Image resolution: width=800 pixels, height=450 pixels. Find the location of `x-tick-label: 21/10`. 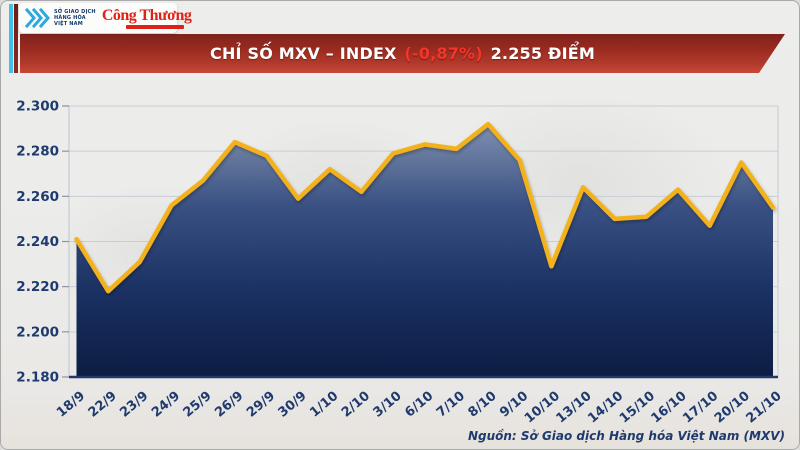

x-tick-label: 21/10 is located at coordinates (764, 408).